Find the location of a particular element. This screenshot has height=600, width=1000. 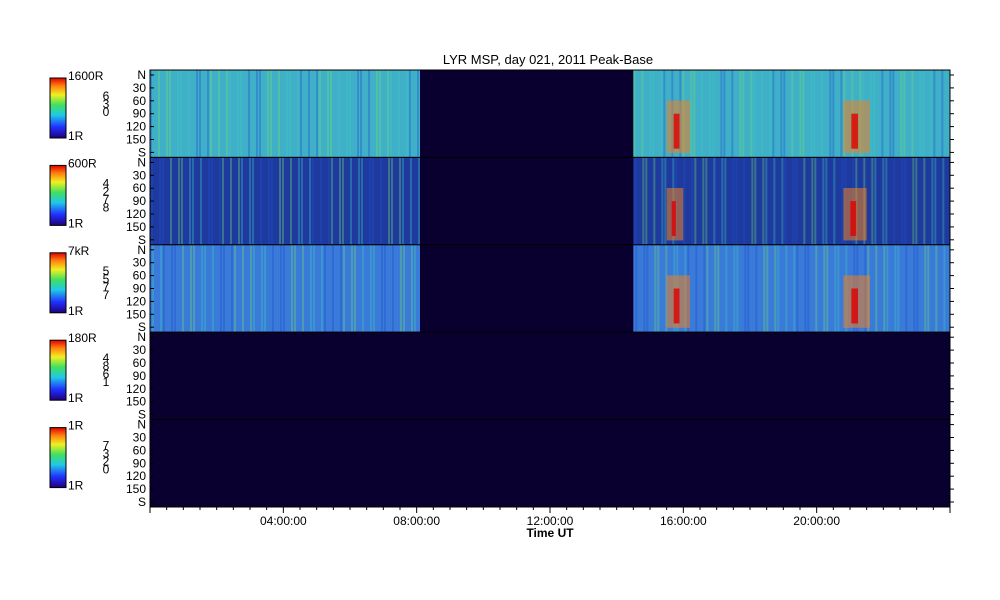

colorbar-min-label: 1R is located at coordinates (76, 311).